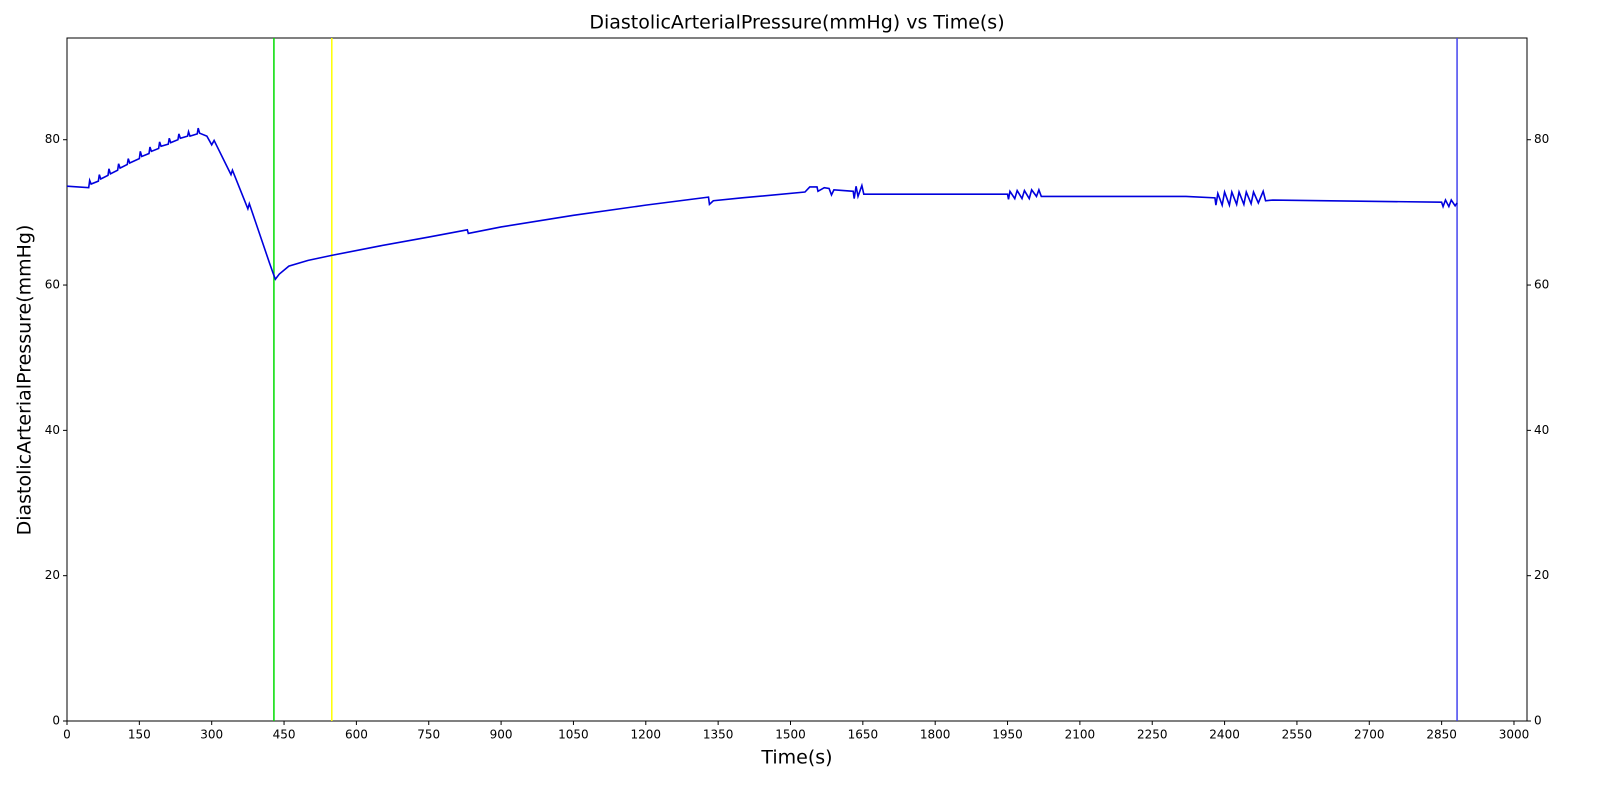 The height and width of the screenshot is (800, 1600). What do you see at coordinates (52, 285) in the screenshot?
I see `y-tick-label: 60` at bounding box center [52, 285].